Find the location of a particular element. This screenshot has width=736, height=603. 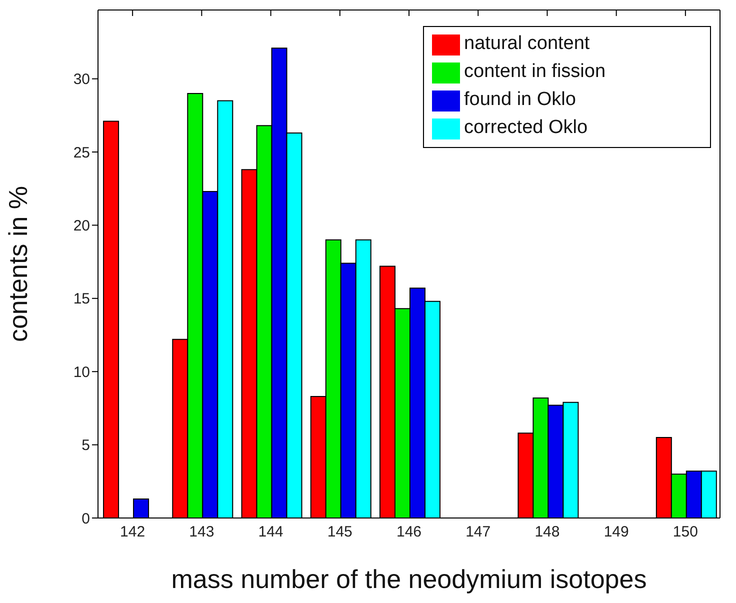

x-tick-label: 146 is located at coordinates (409, 532).